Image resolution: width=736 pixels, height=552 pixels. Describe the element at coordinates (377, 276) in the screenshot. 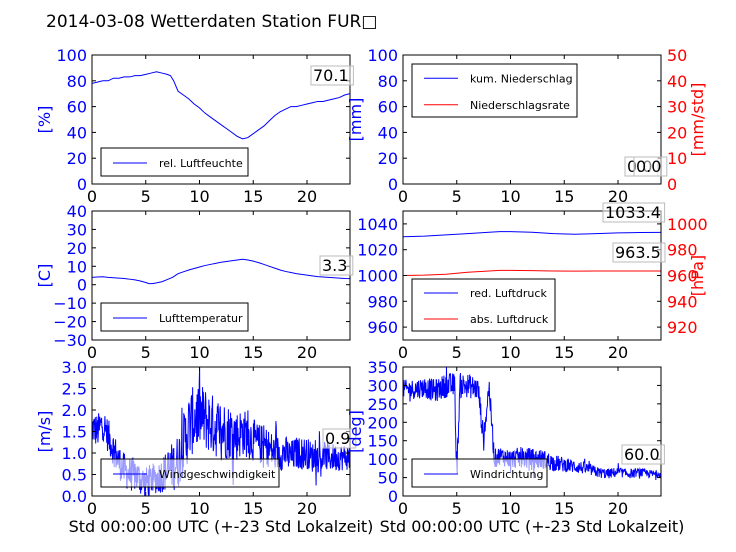

I see `y-tick-label: 1000` at that location.